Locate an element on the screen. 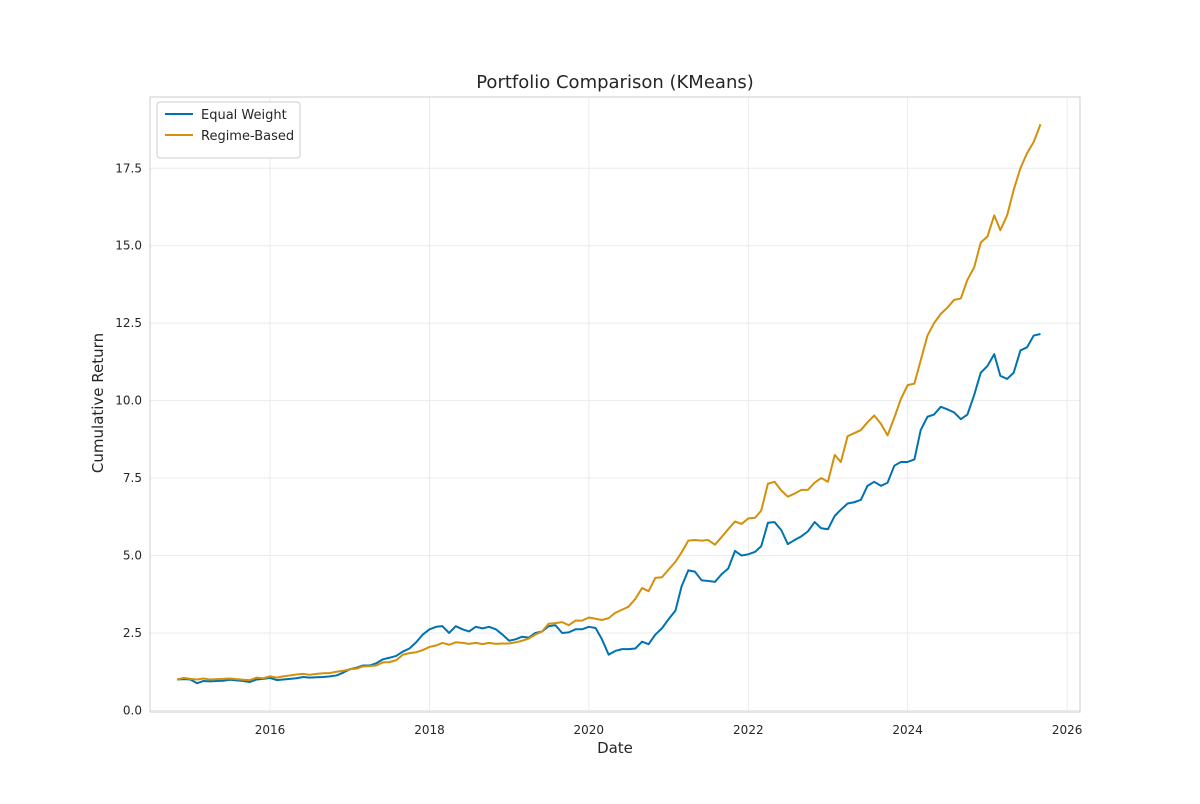 This screenshot has width=1200, height=804. legend: Equal Weight Regime-Based is located at coordinates (228, 130).